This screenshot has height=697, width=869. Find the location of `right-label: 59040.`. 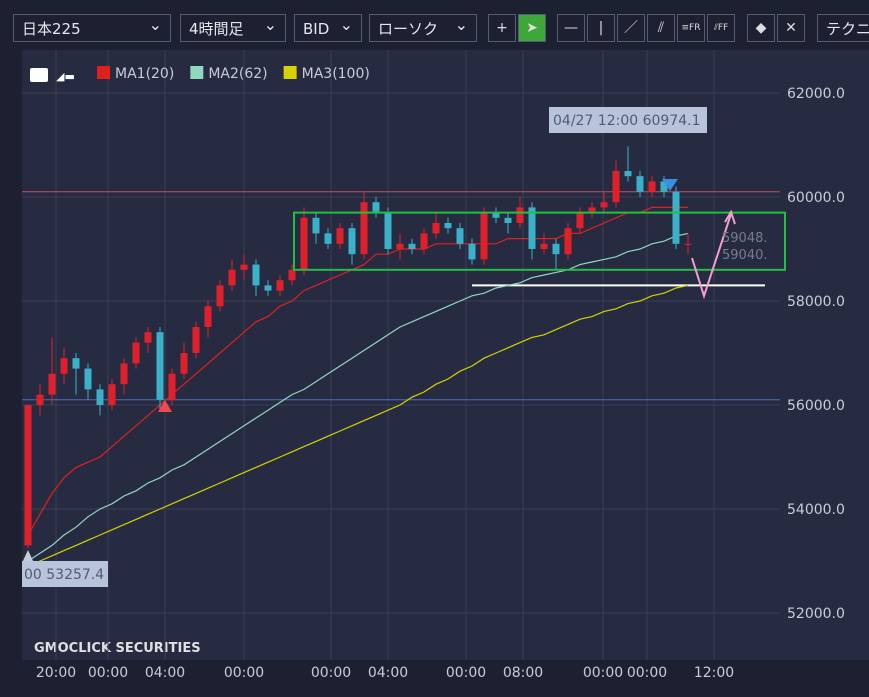

right-label: 59040. is located at coordinates (745, 255).